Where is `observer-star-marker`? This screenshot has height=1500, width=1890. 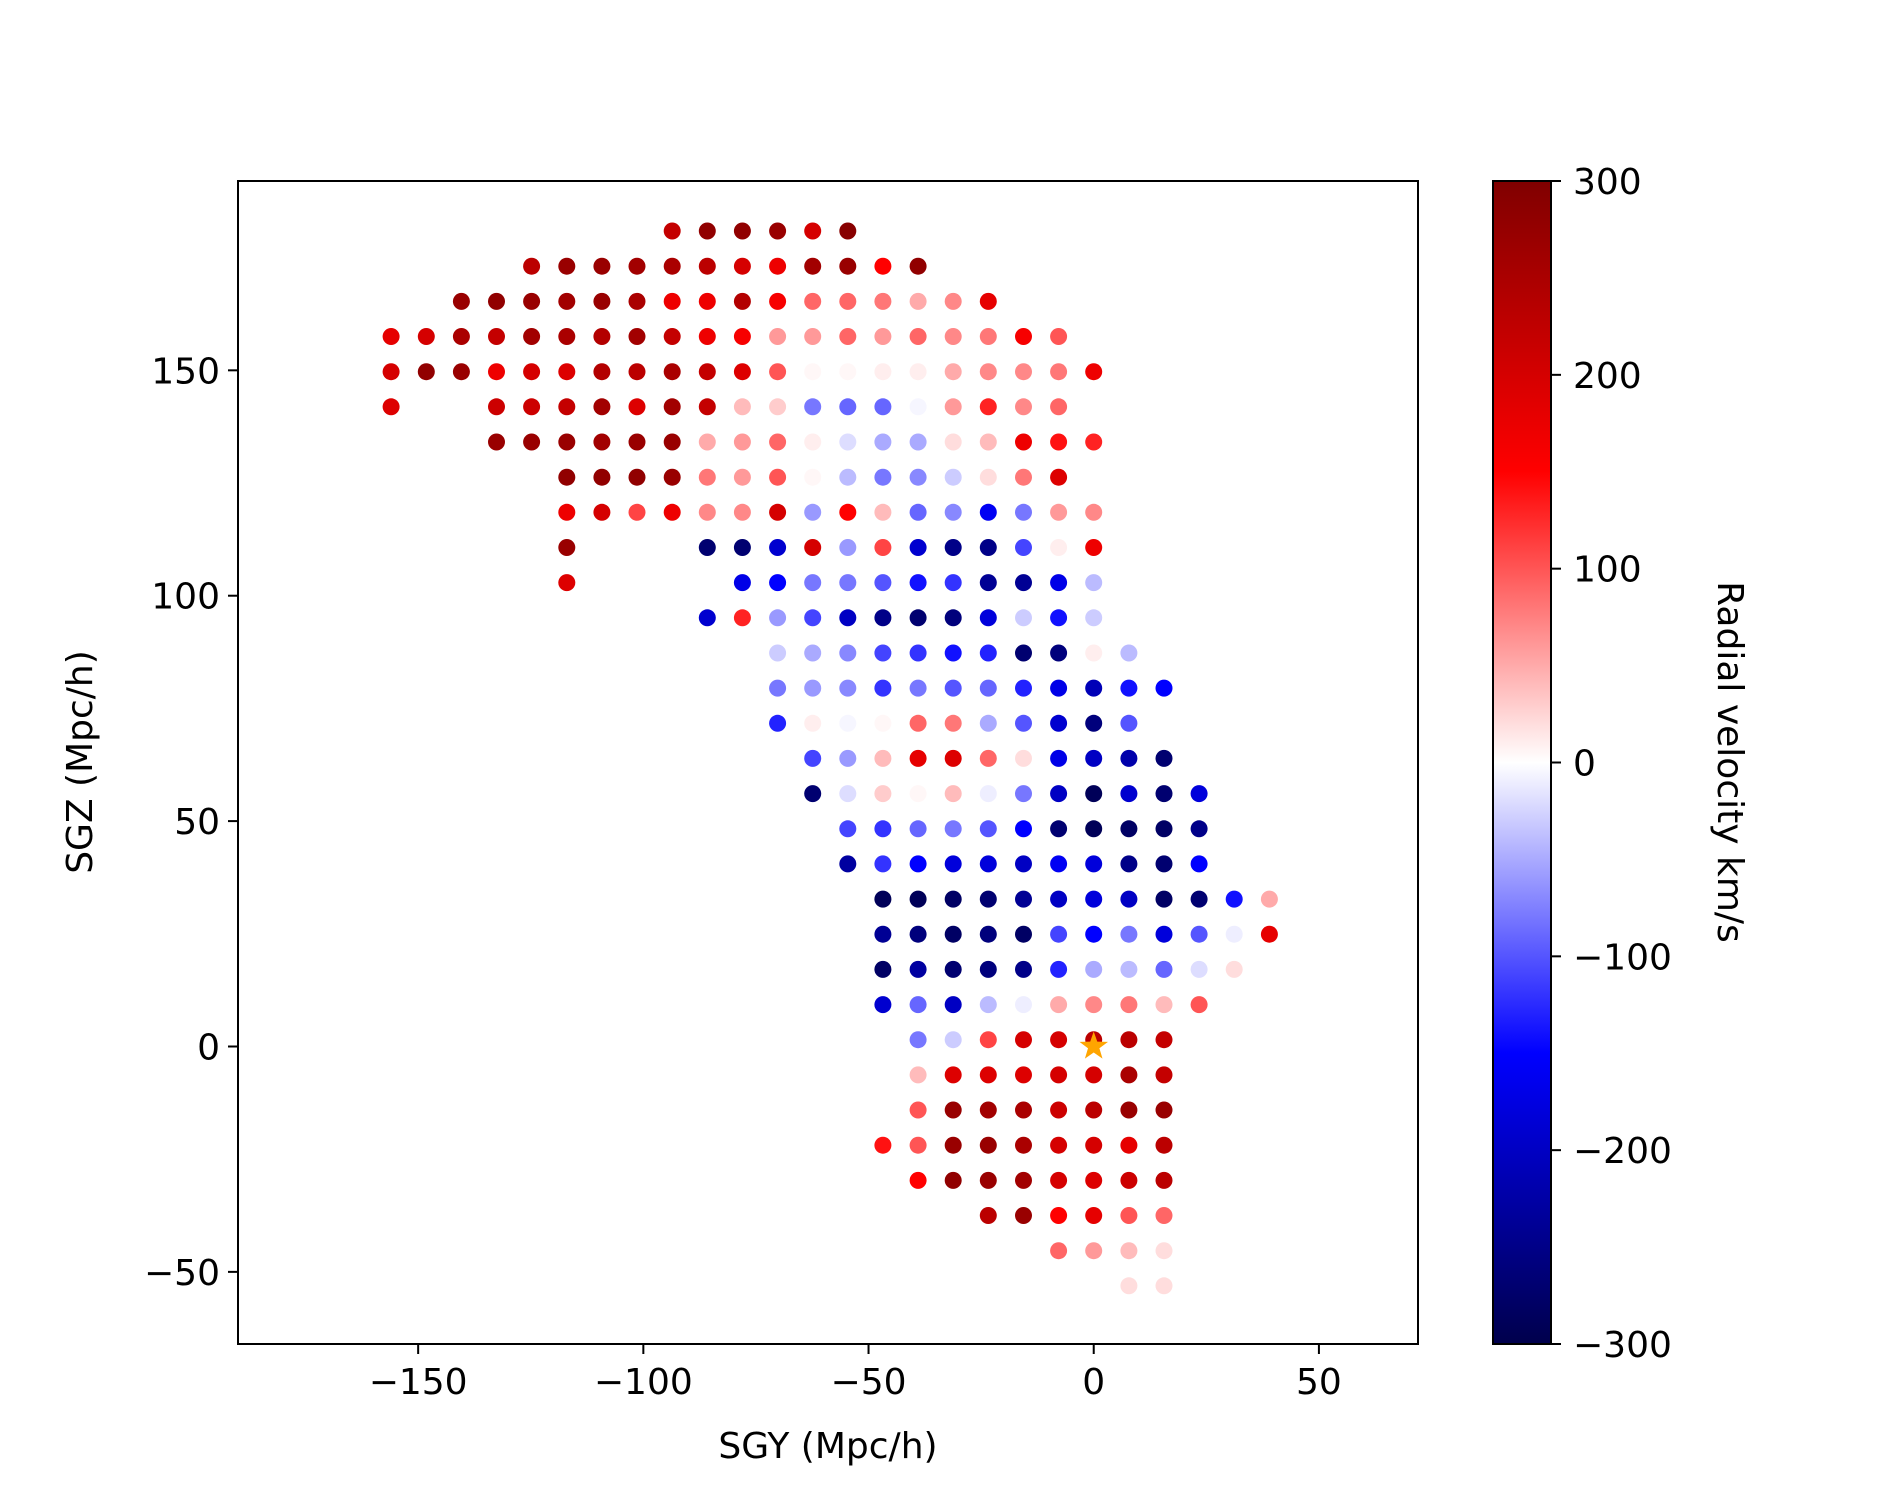 observer-star-marker is located at coordinates (1093, 1045).